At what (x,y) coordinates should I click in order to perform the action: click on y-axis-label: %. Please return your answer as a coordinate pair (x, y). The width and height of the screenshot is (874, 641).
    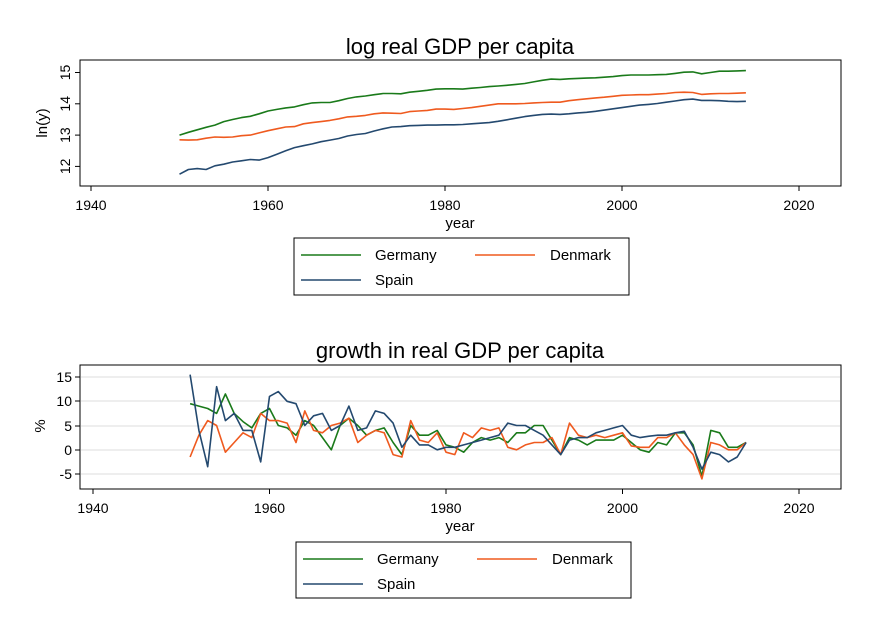
    Looking at the image, I should click on (40, 425).